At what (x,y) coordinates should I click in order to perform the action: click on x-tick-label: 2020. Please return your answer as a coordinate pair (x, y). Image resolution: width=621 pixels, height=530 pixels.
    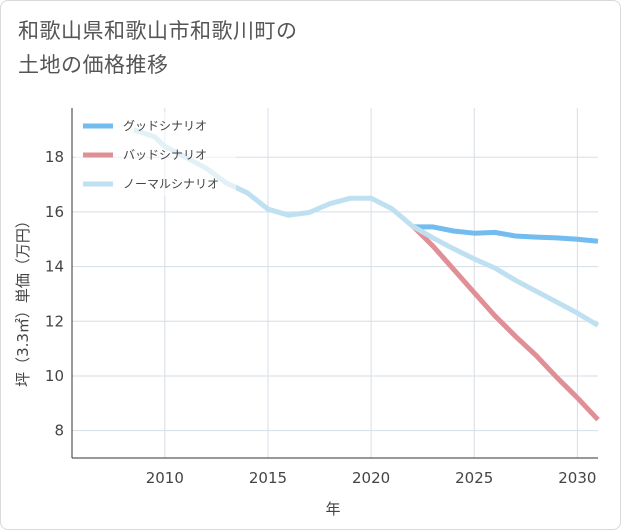
    Looking at the image, I should click on (371, 478).